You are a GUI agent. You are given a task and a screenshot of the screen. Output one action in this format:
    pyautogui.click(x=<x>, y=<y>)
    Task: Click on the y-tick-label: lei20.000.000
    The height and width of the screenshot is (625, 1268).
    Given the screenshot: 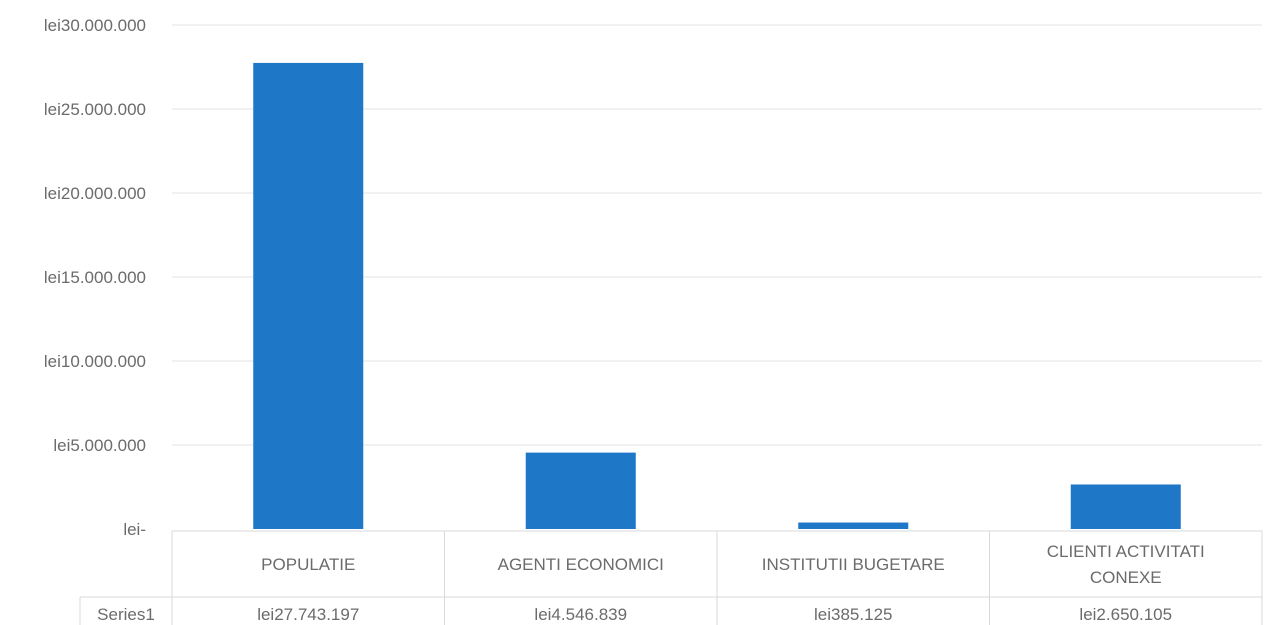 What is the action you would take?
    pyautogui.click(x=95, y=193)
    